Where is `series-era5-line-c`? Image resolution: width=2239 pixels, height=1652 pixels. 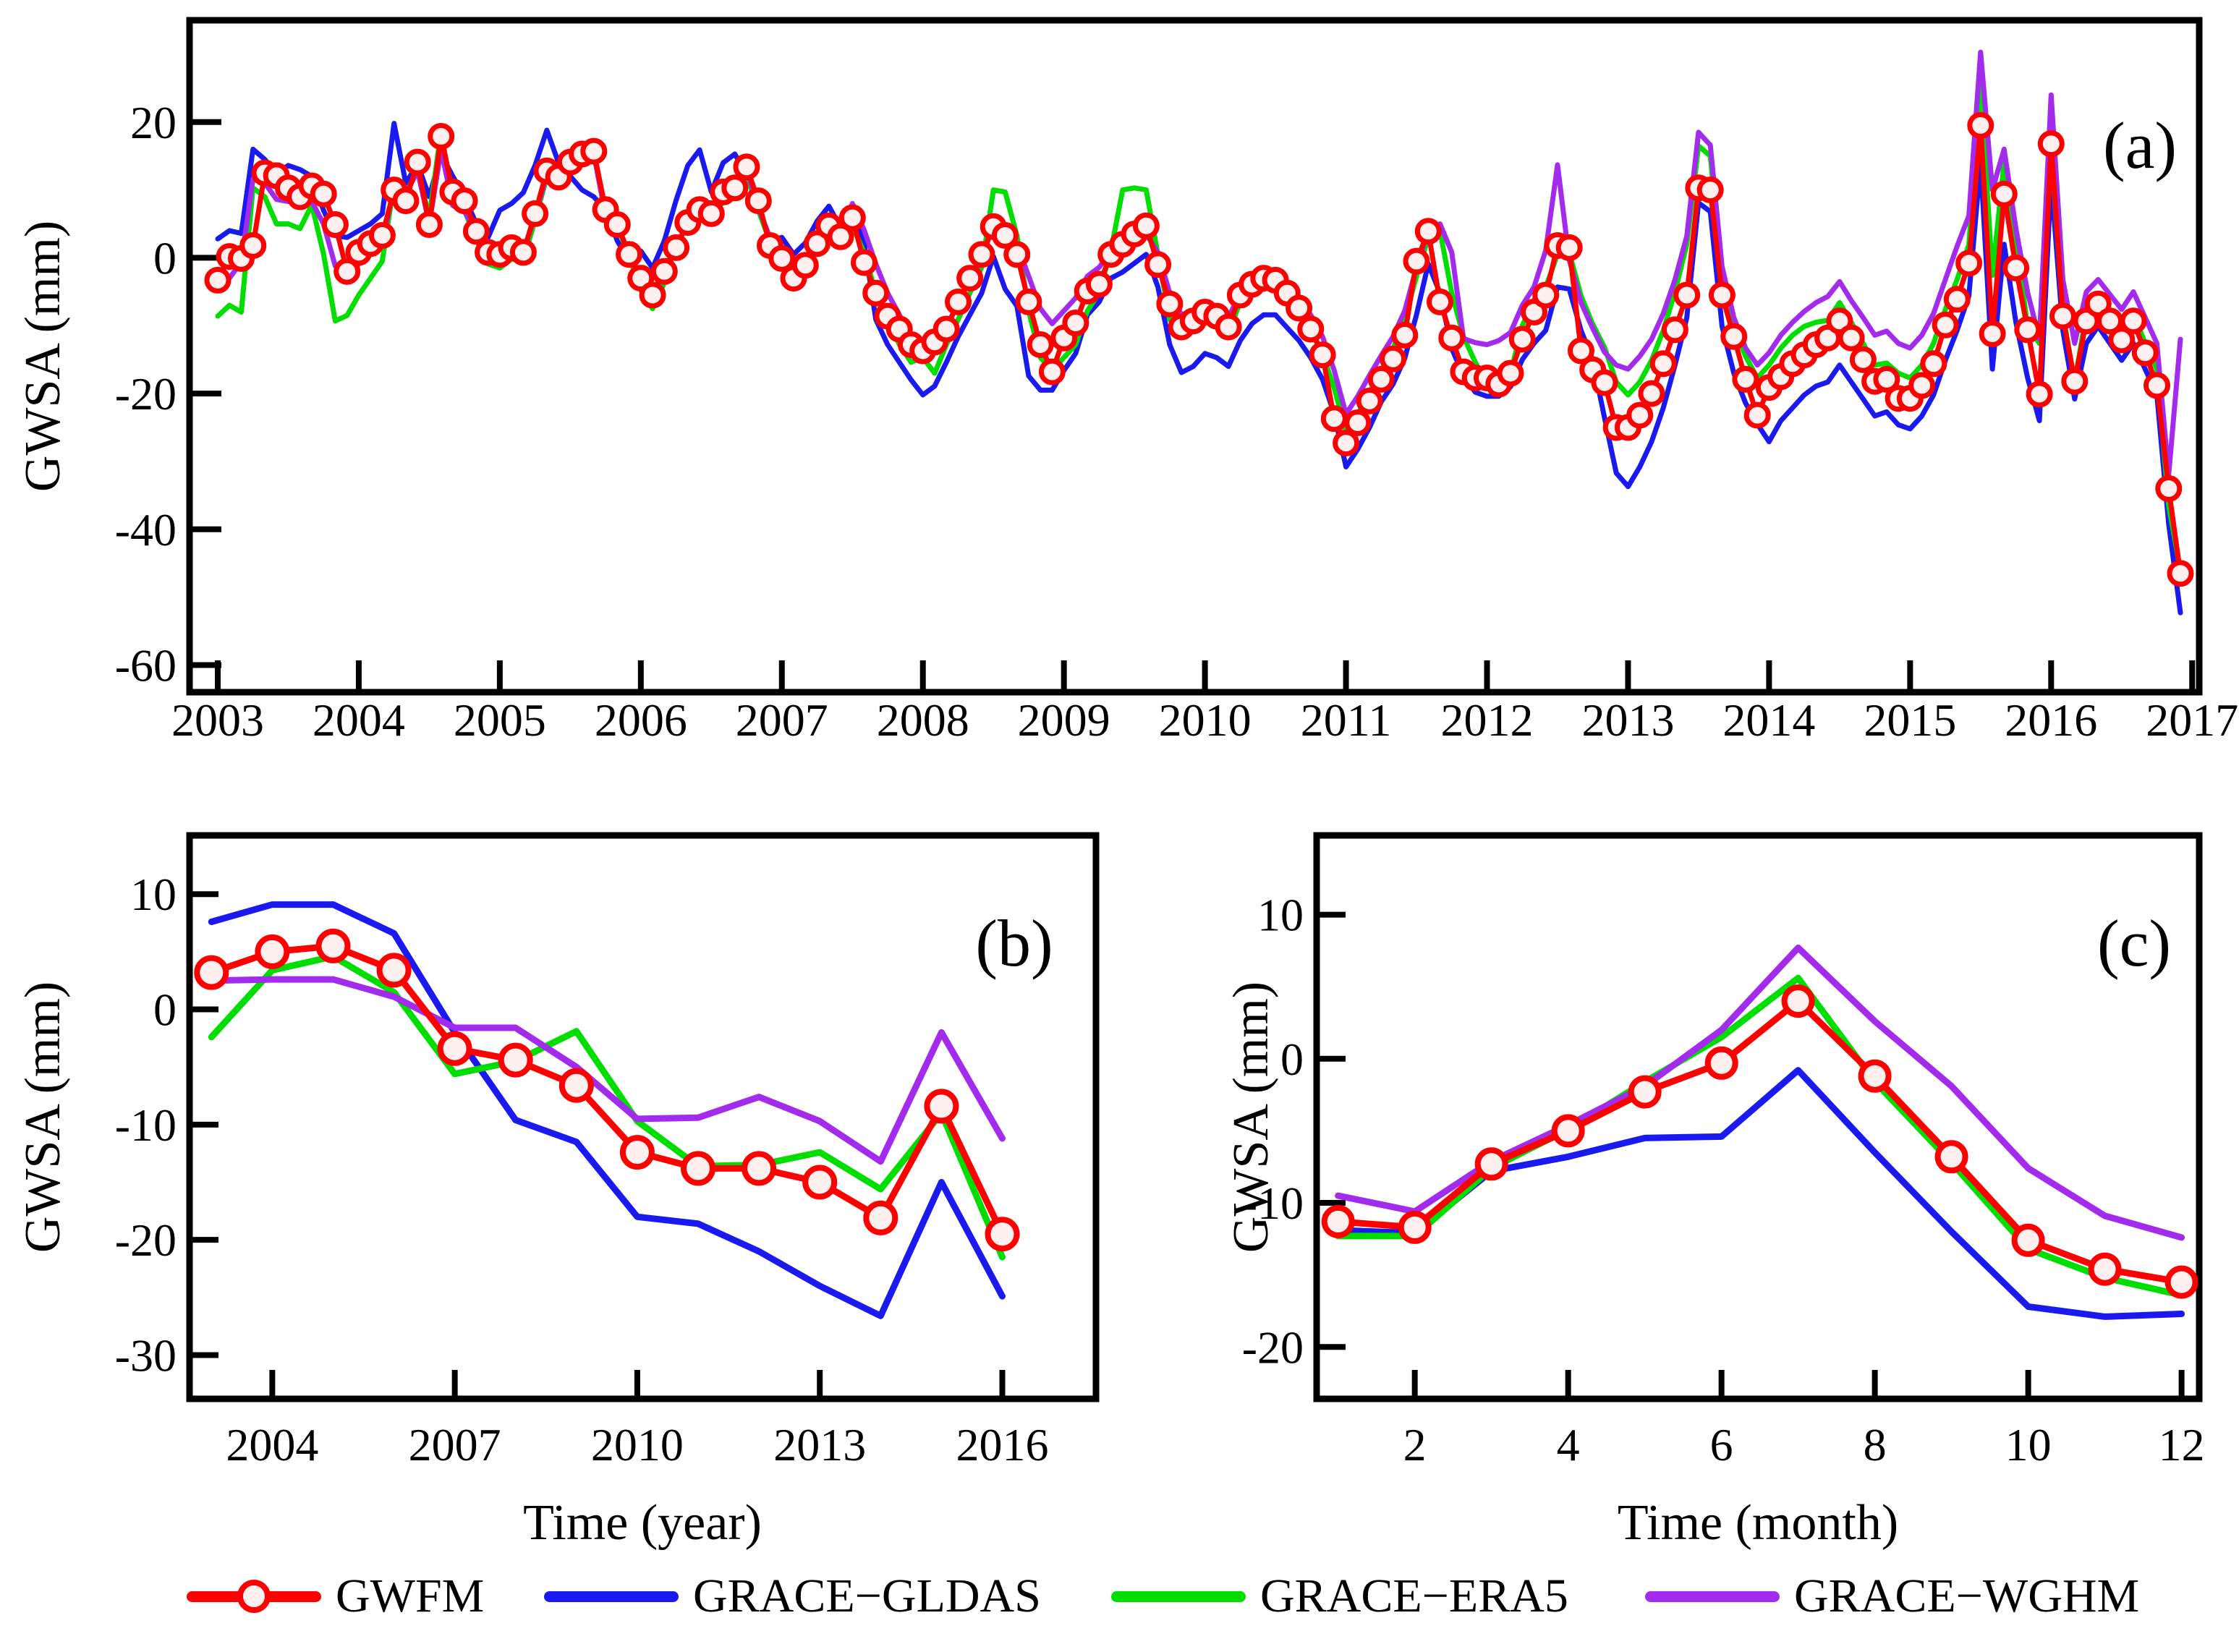
series-era5-line-c is located at coordinates (1760, 1136).